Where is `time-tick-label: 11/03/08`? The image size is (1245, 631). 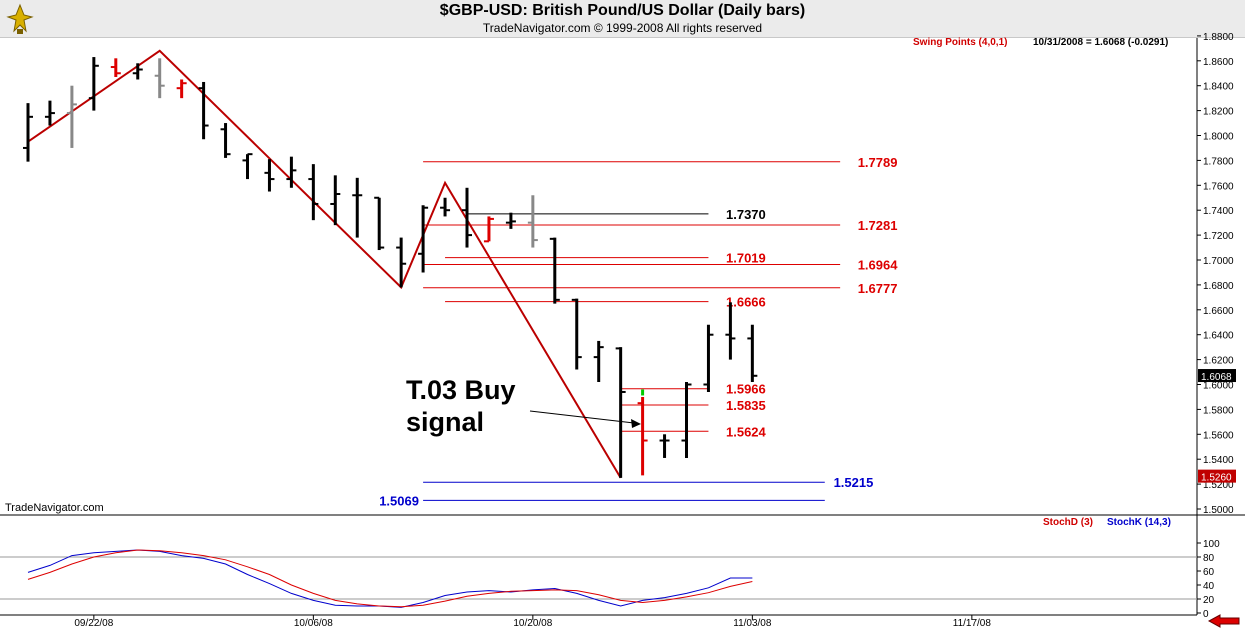 time-tick-label: 11/03/08 is located at coordinates (752, 623).